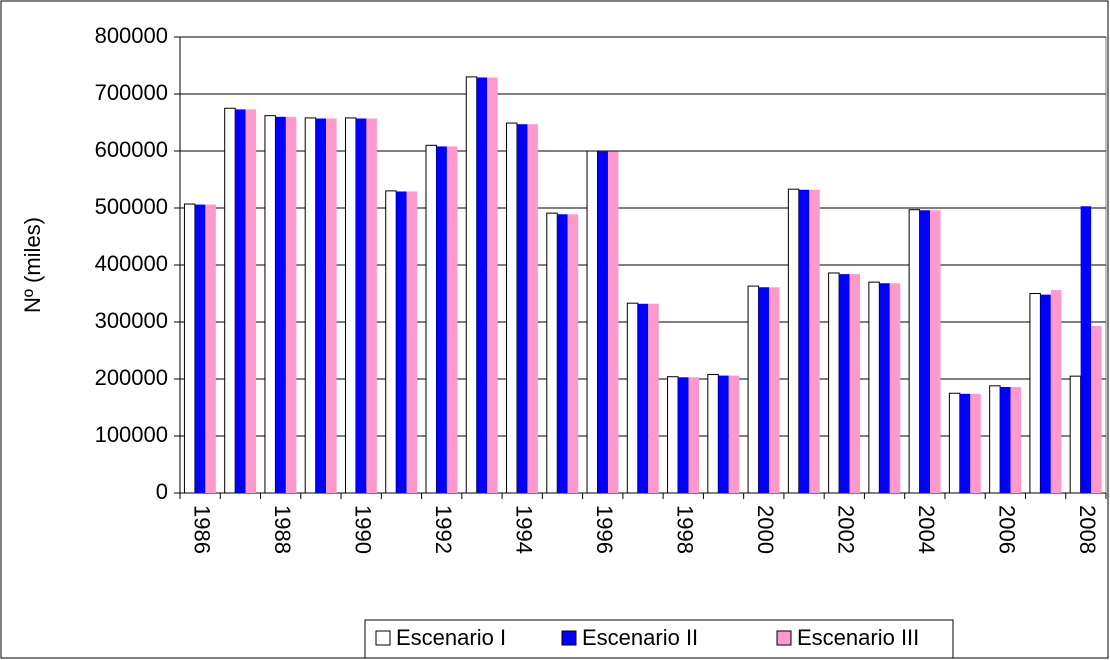 The image size is (1110, 660). What do you see at coordinates (1087, 529) in the screenshot?
I see `x-tick-label: 2008` at bounding box center [1087, 529].